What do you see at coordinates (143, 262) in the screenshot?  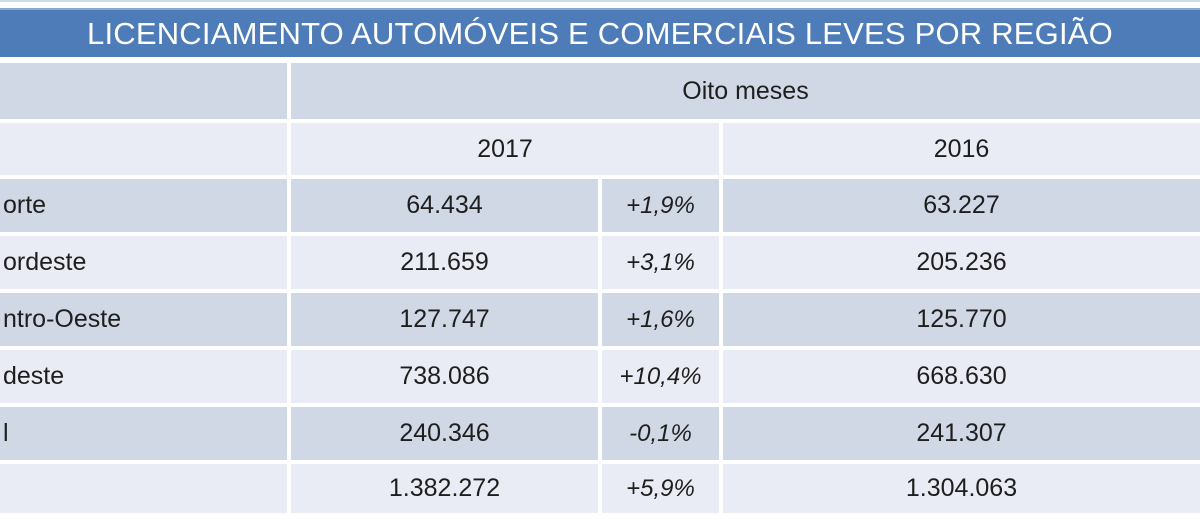 I see `region-label: ordeste` at bounding box center [143, 262].